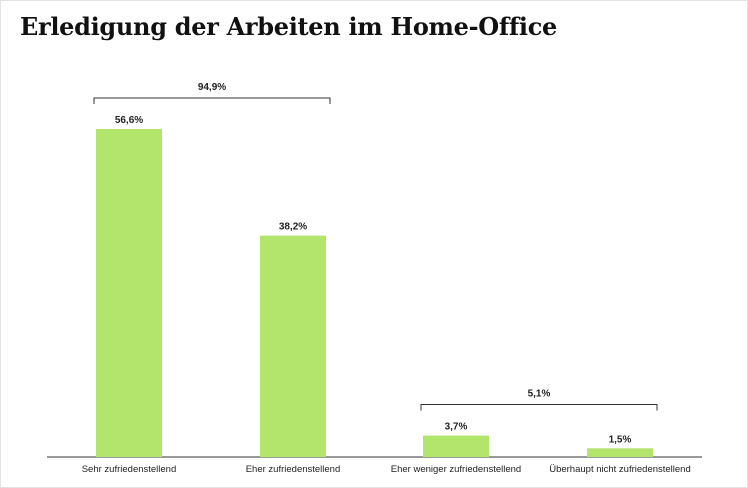  I want to click on group-total-label-1: 94,9%, so click(212, 87).